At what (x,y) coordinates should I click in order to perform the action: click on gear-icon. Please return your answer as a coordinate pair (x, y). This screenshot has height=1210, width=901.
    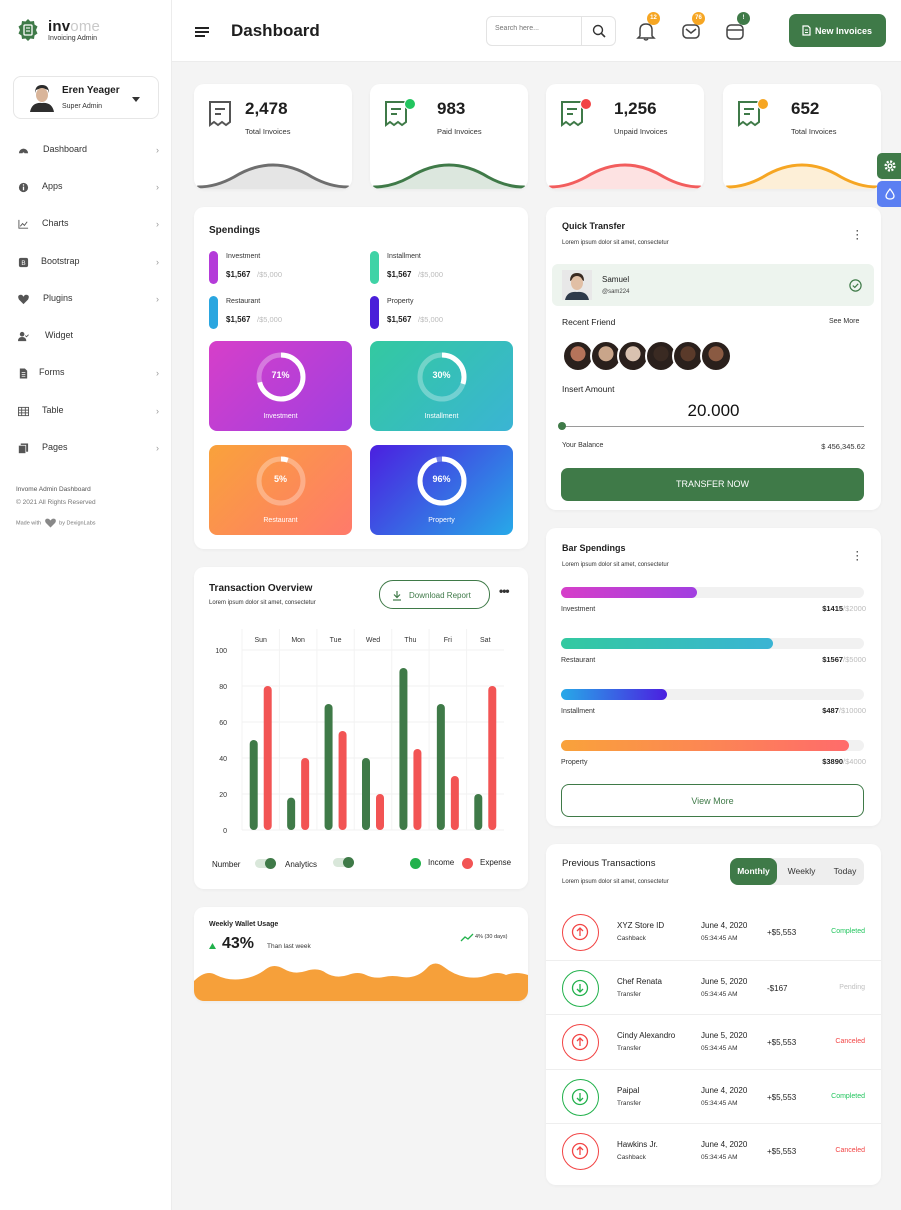
    Looking at the image, I should click on (890, 166).